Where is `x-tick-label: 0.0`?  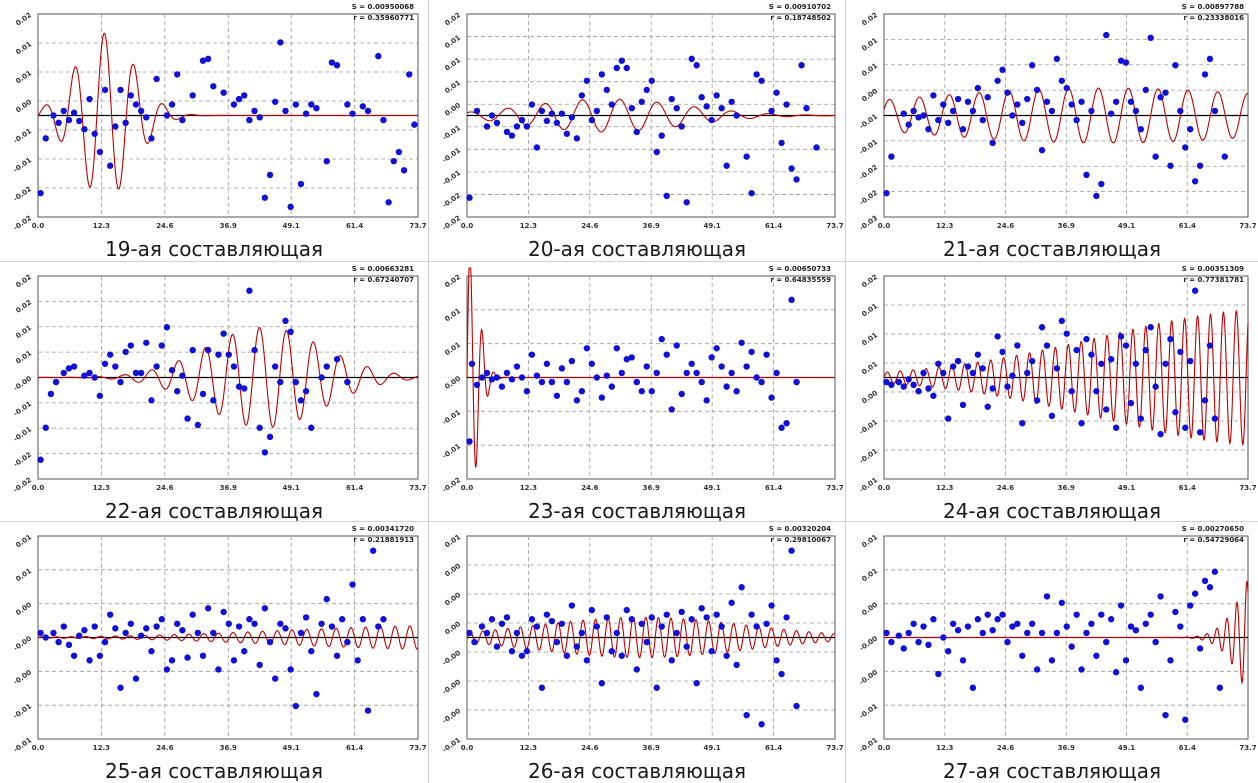 x-tick-label: 0.0 is located at coordinates (38, 748).